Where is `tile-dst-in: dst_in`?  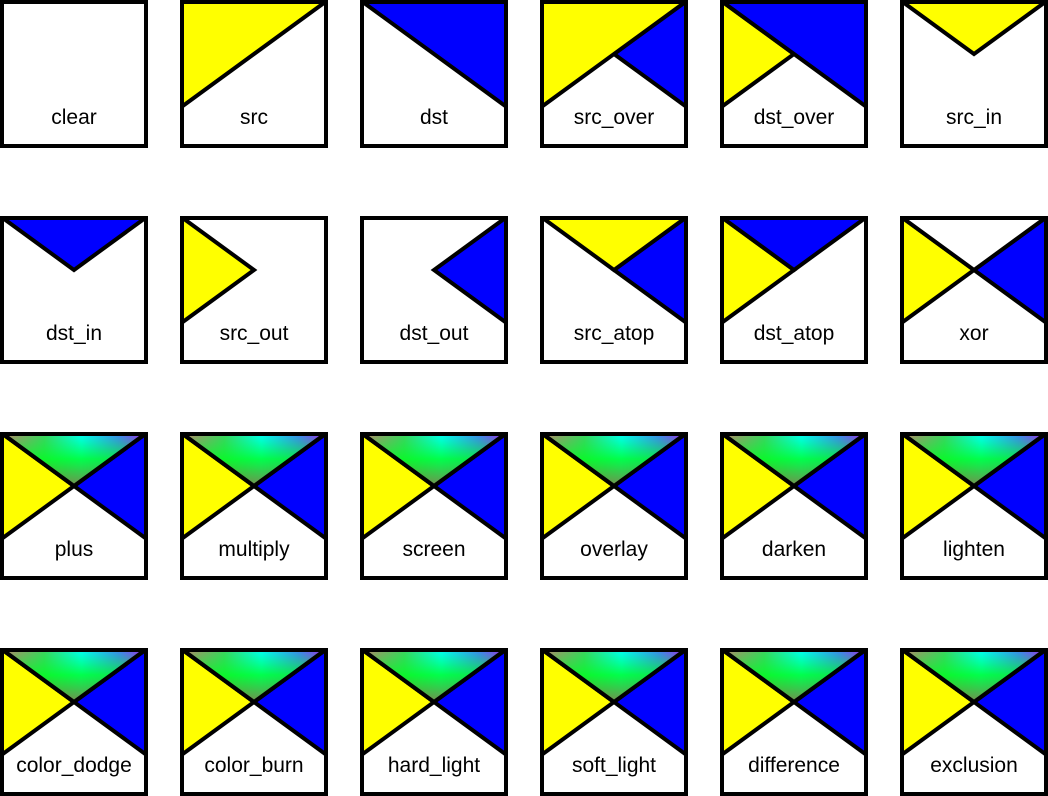 tile-dst-in: dst_in is located at coordinates (74, 290).